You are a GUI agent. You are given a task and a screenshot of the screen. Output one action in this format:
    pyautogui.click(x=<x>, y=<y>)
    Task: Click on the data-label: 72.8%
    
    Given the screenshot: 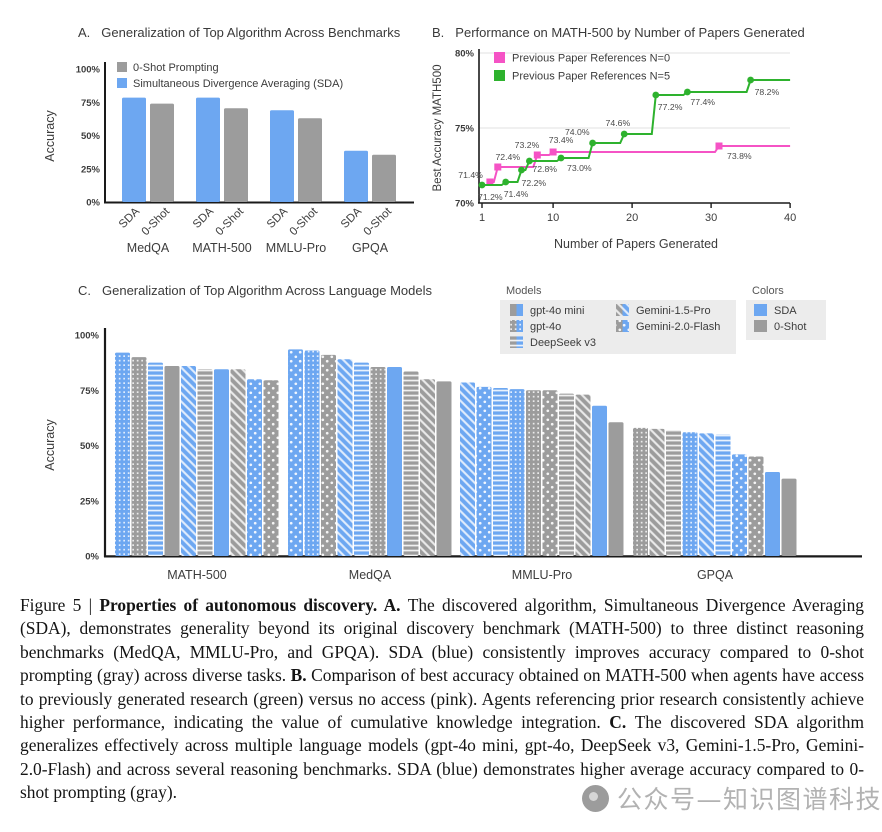 What is the action you would take?
    pyautogui.click(x=544, y=169)
    